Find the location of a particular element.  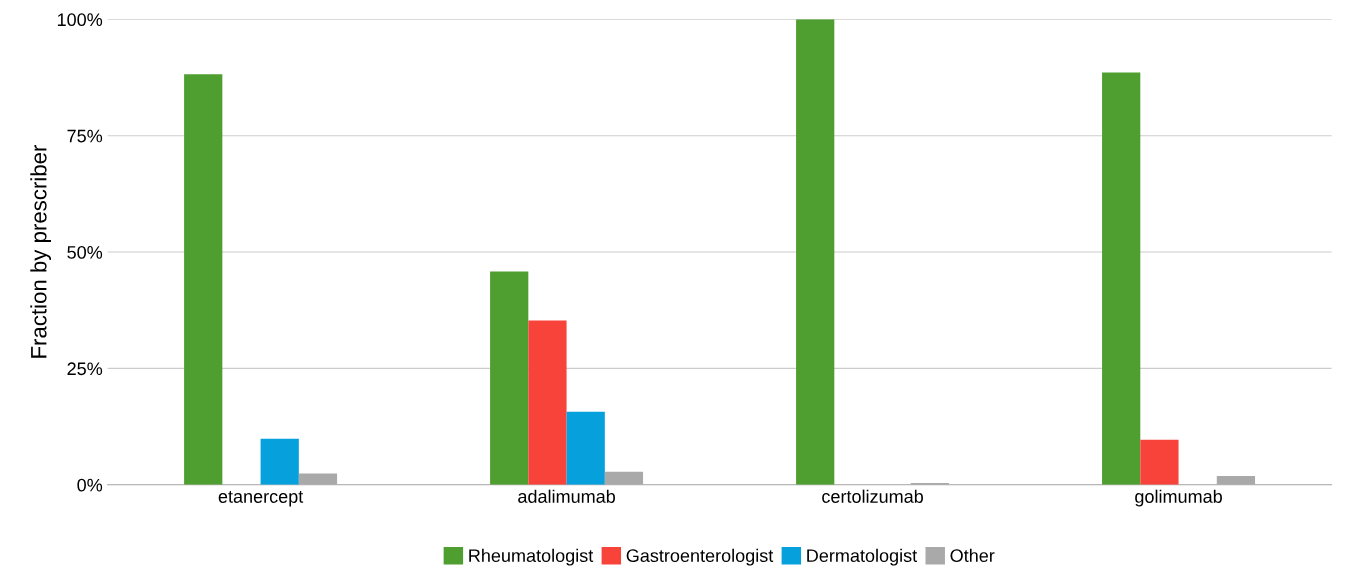

x-tick-label: certolizumab is located at coordinates (872, 496).